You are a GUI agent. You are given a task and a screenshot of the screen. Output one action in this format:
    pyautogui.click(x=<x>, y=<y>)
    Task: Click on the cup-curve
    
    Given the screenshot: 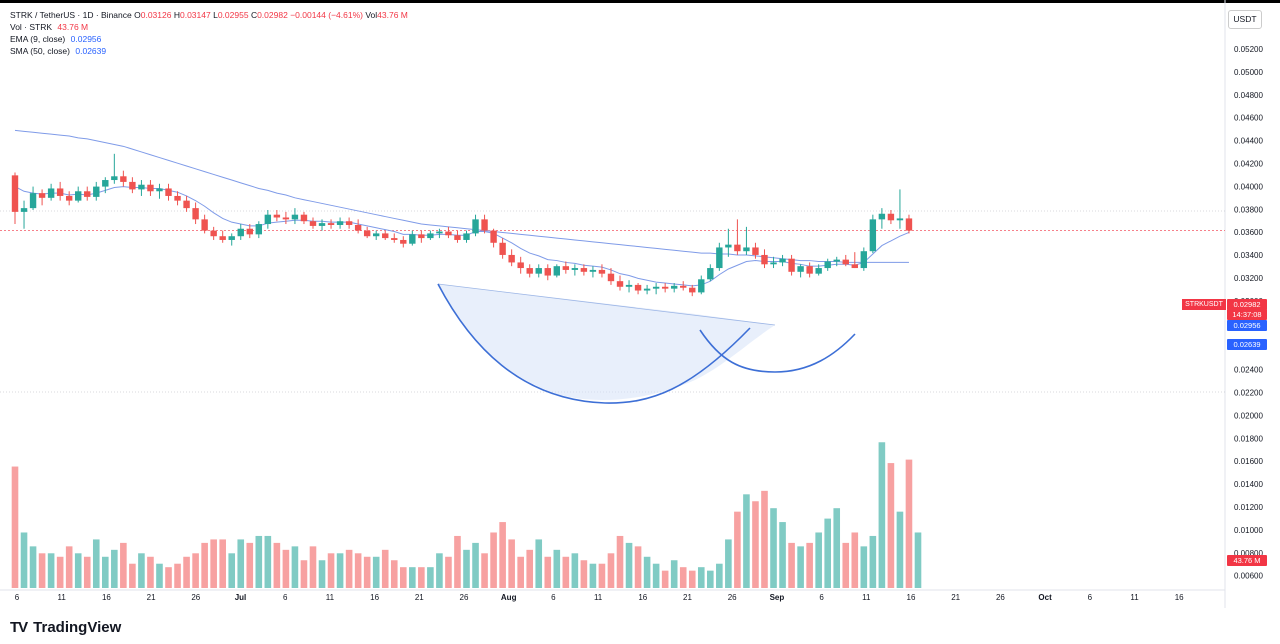 What is the action you would take?
    pyautogui.click(x=594, y=343)
    